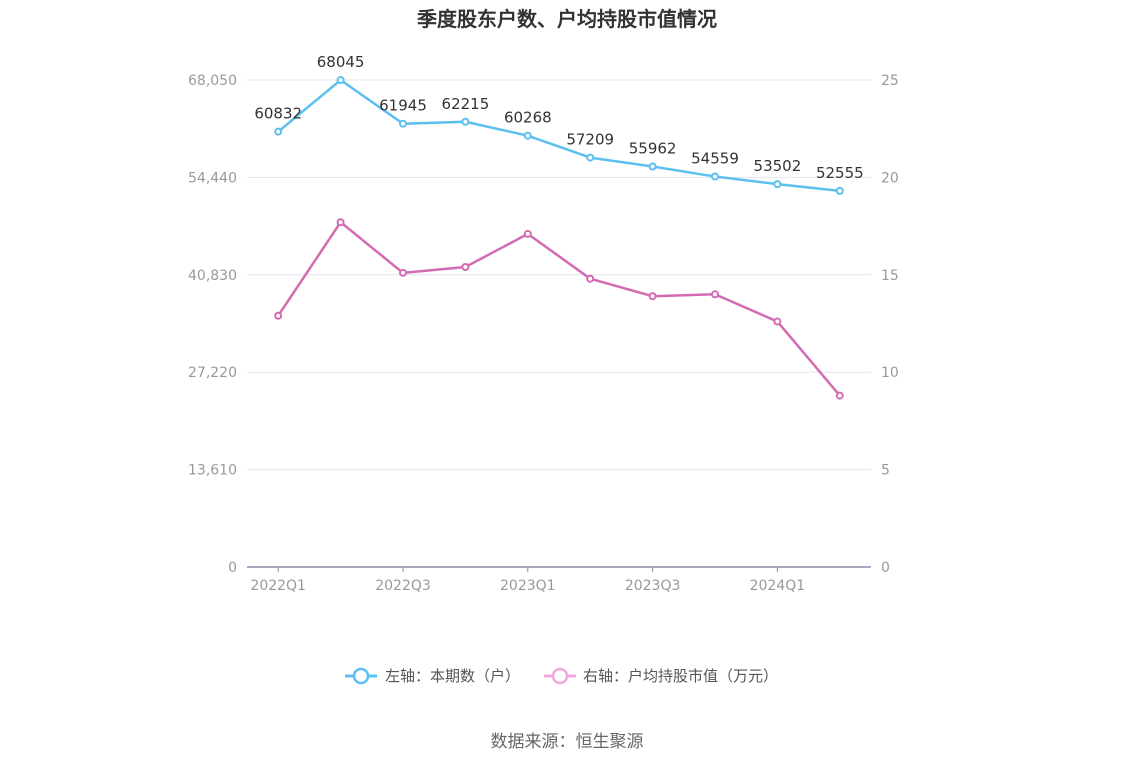 The width and height of the screenshot is (1134, 766). Describe the element at coordinates (890, 373) in the screenshot. I see `y-right-tick-label: 10` at that location.